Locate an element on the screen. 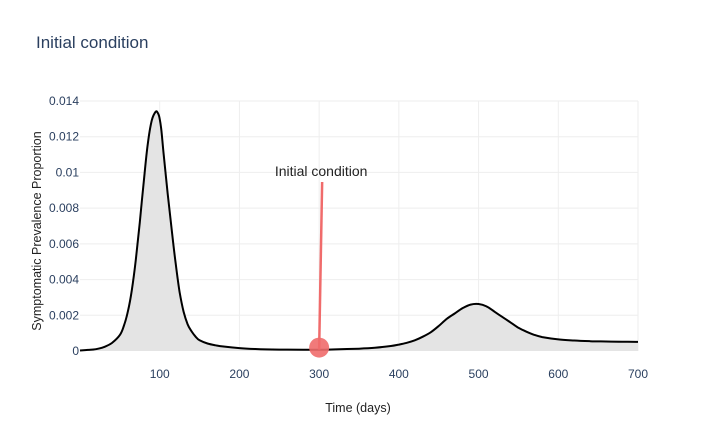  y-axis-title: Symptomatic Prevalence Proportion is located at coordinates (37, 230).